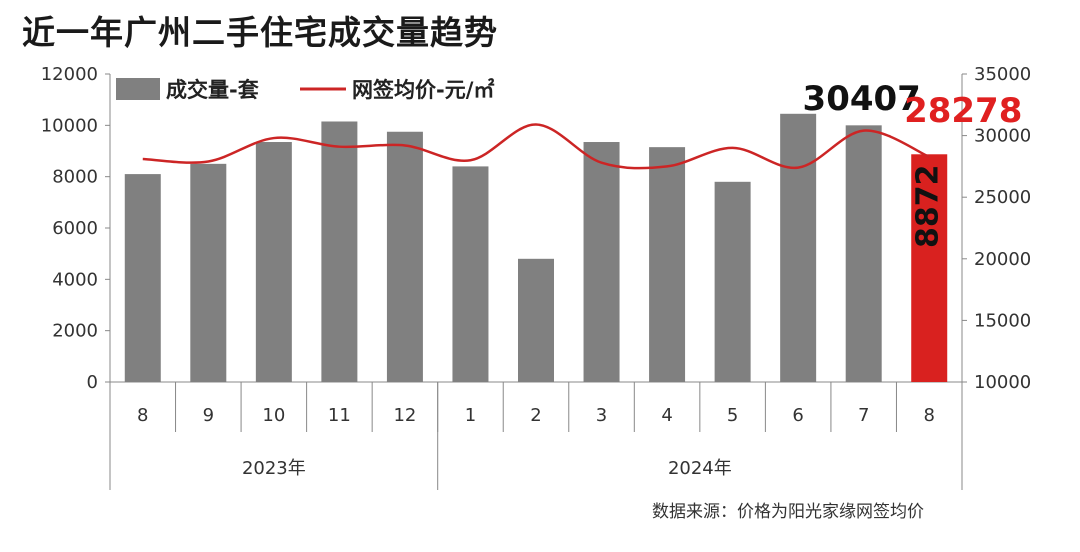  Describe the element at coordinates (863, 415) in the screenshot. I see `x-tick-label: 7` at that location.